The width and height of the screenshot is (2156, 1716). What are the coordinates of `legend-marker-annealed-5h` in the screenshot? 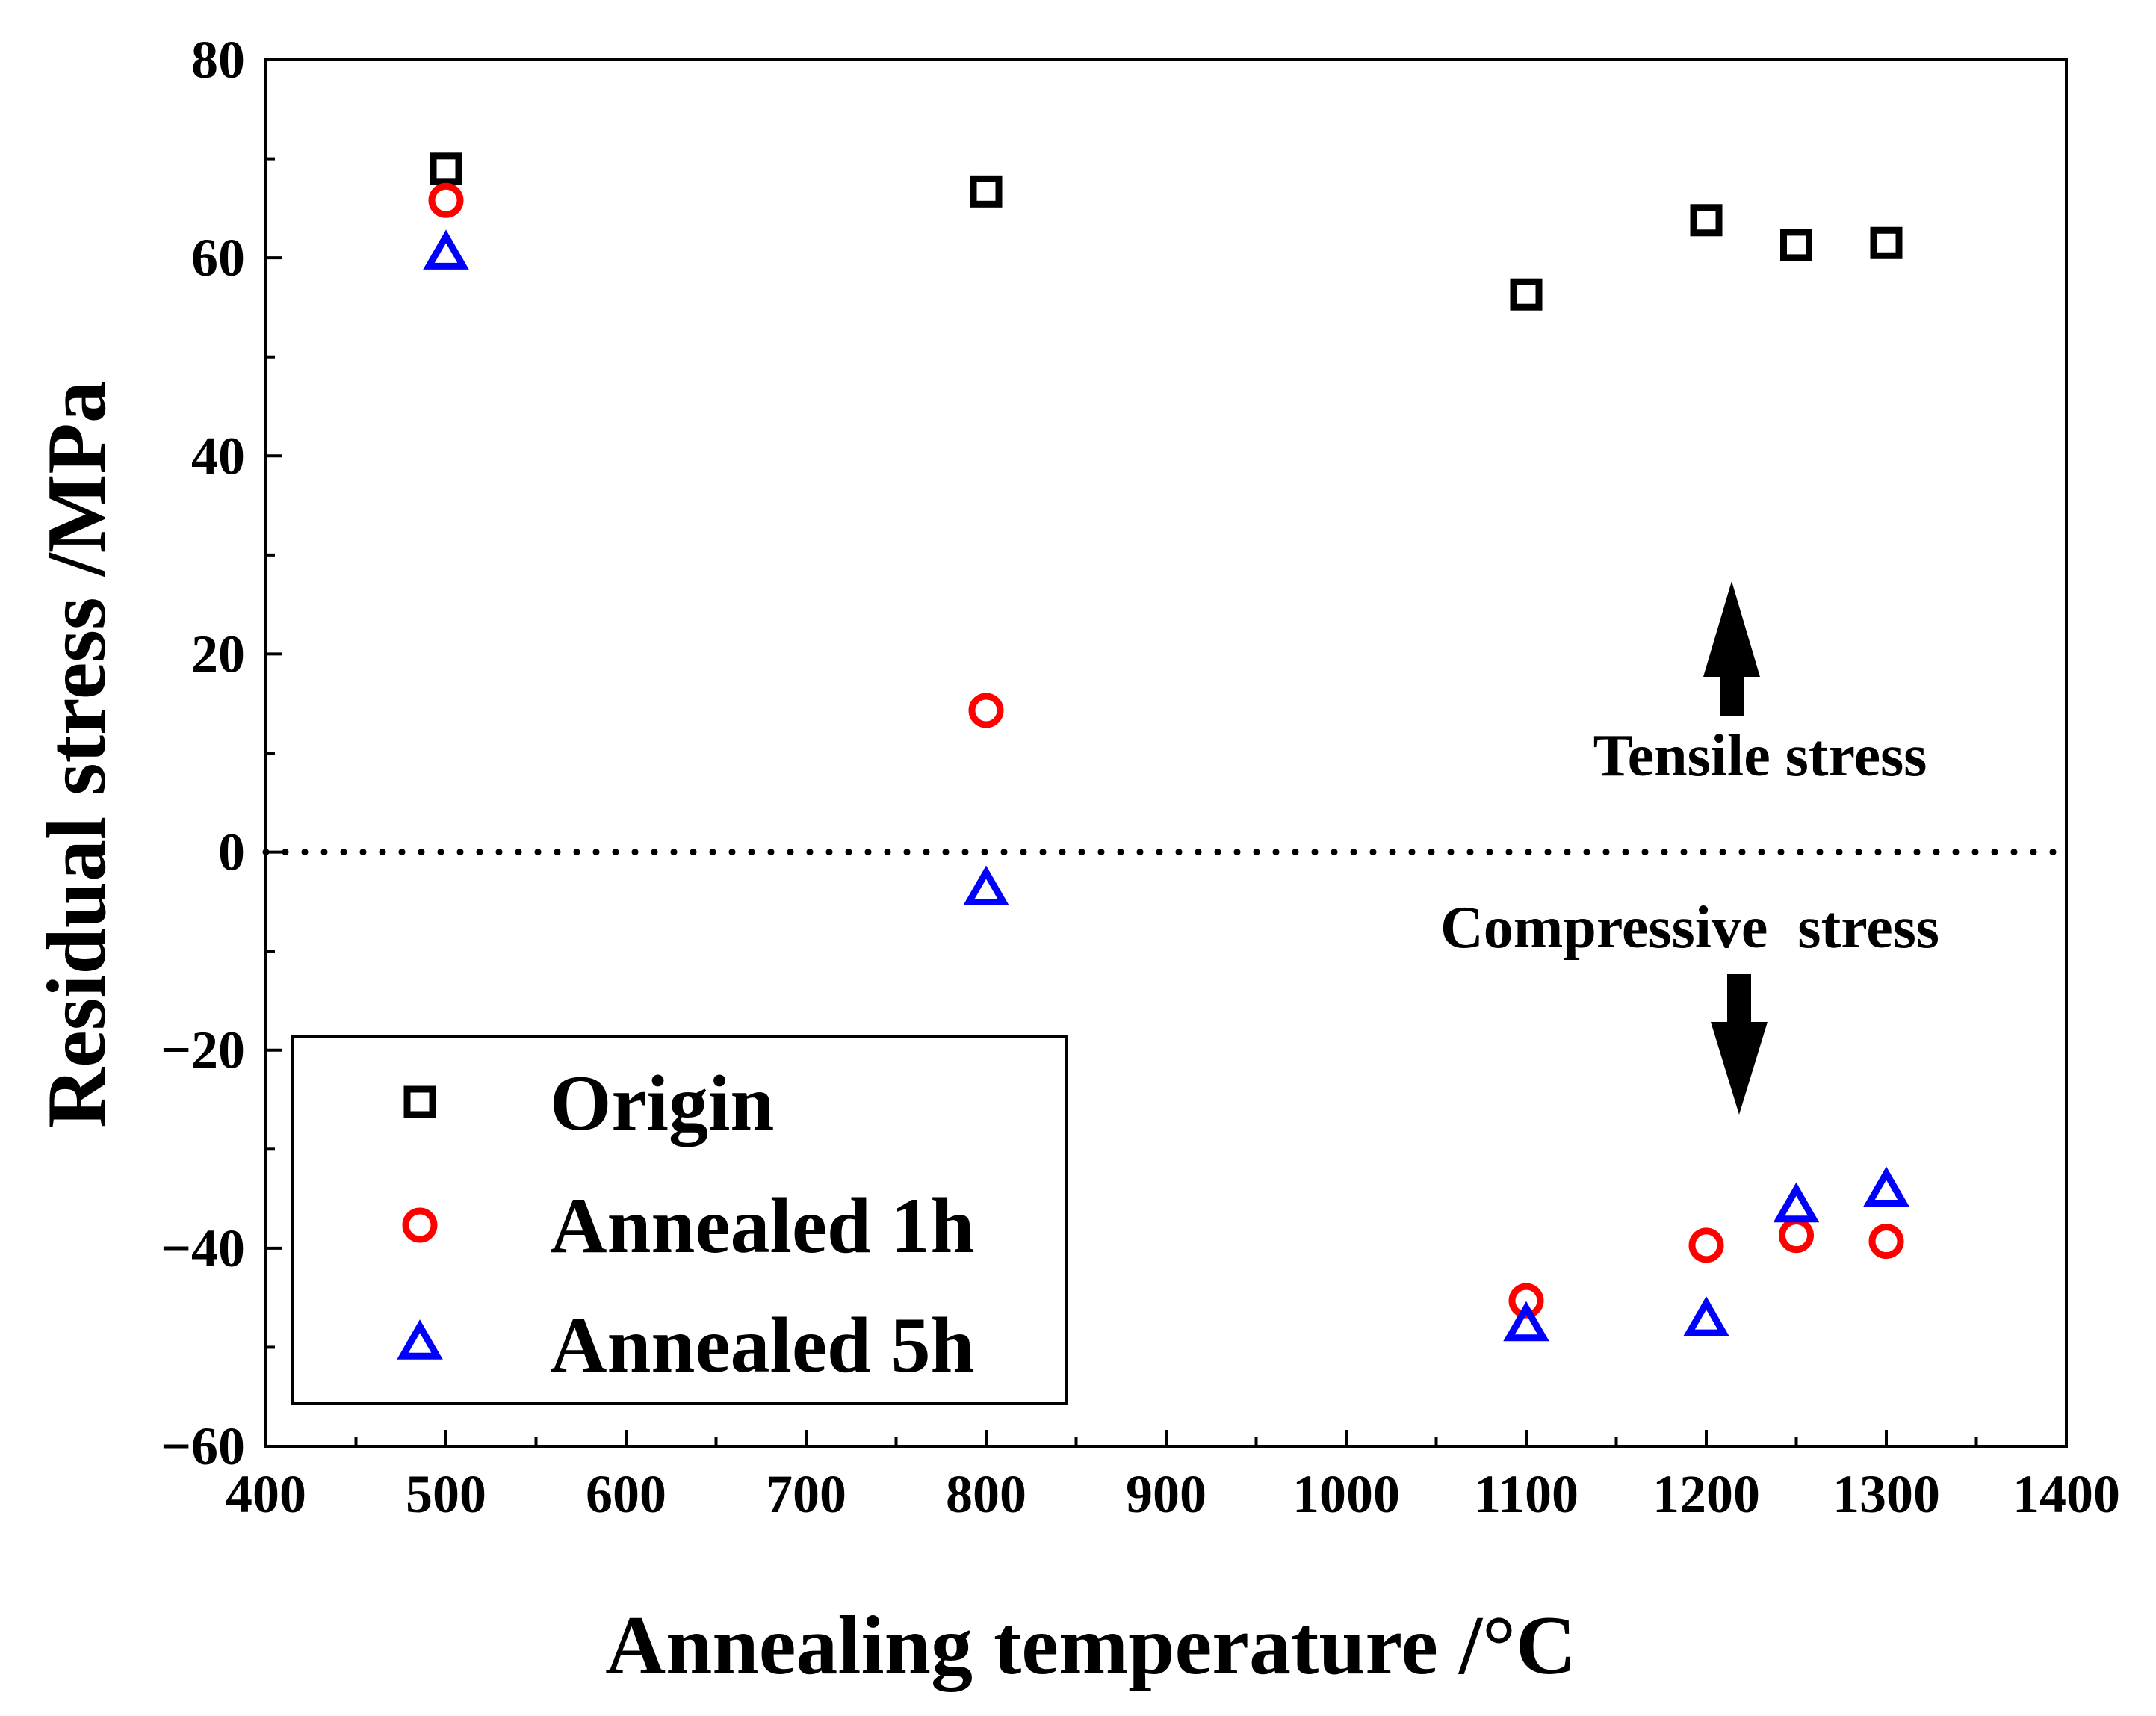 It's located at (420, 1340).